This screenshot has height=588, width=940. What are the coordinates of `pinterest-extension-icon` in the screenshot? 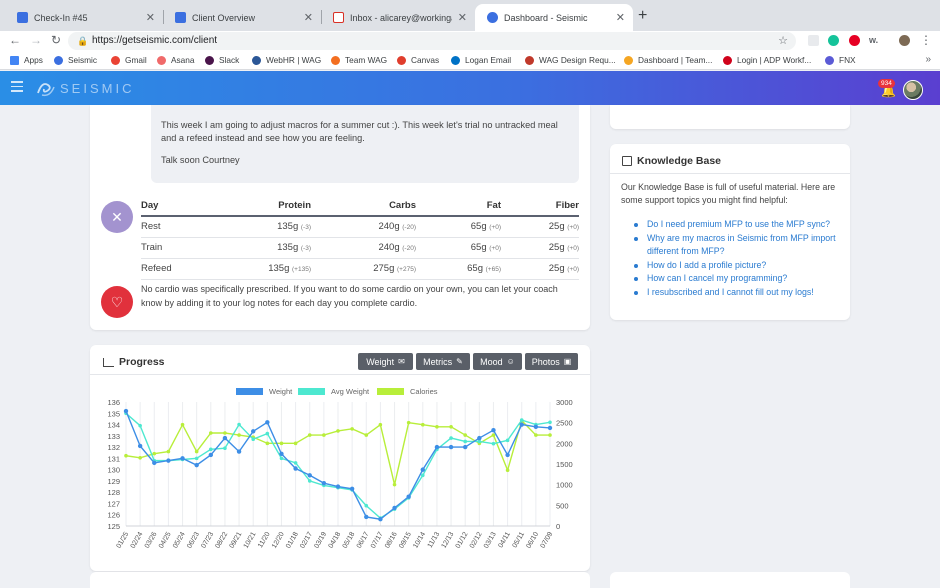 It's located at (854, 40).